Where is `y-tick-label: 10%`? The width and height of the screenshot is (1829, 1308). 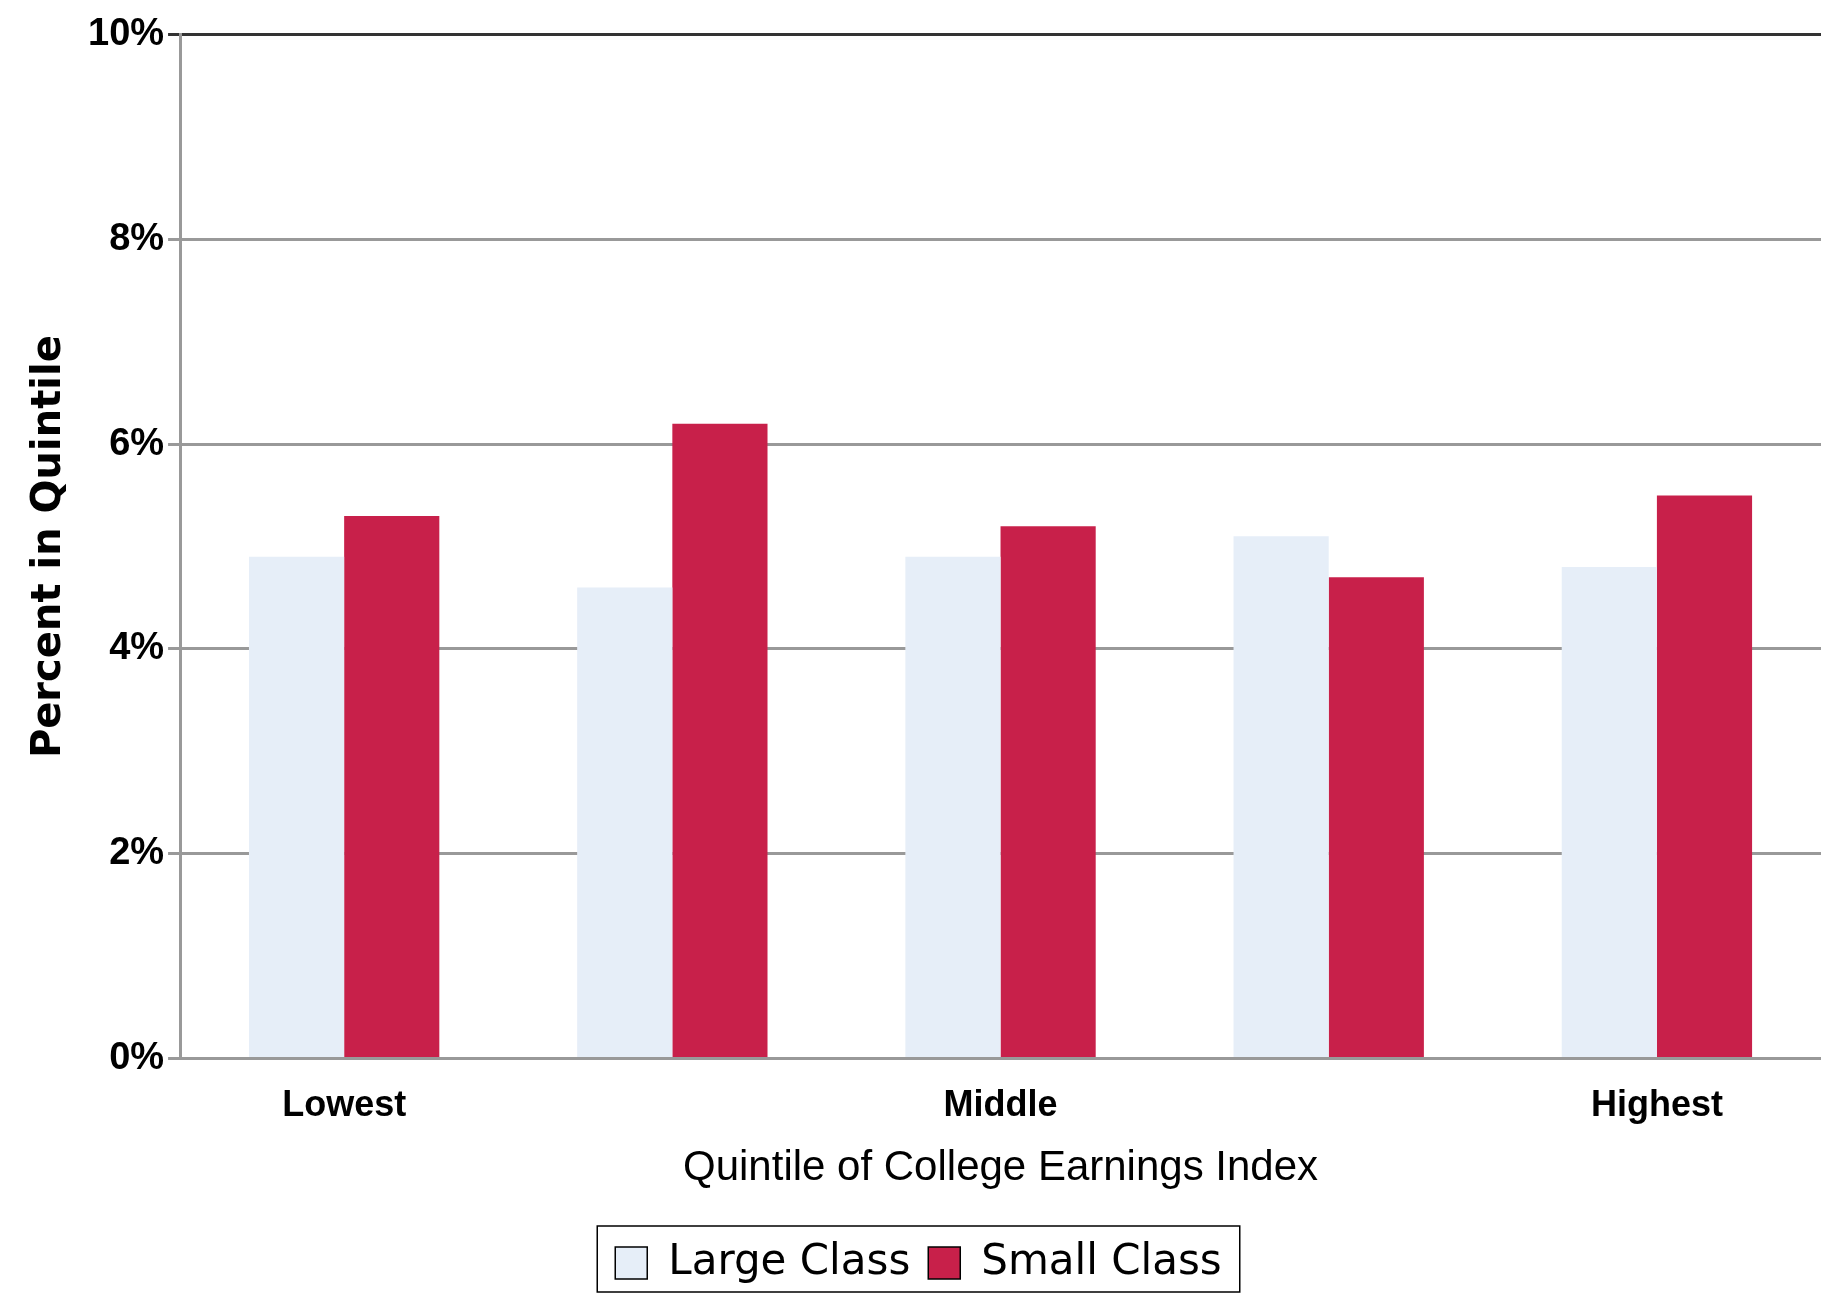 y-tick-label: 10% is located at coordinates (126, 32).